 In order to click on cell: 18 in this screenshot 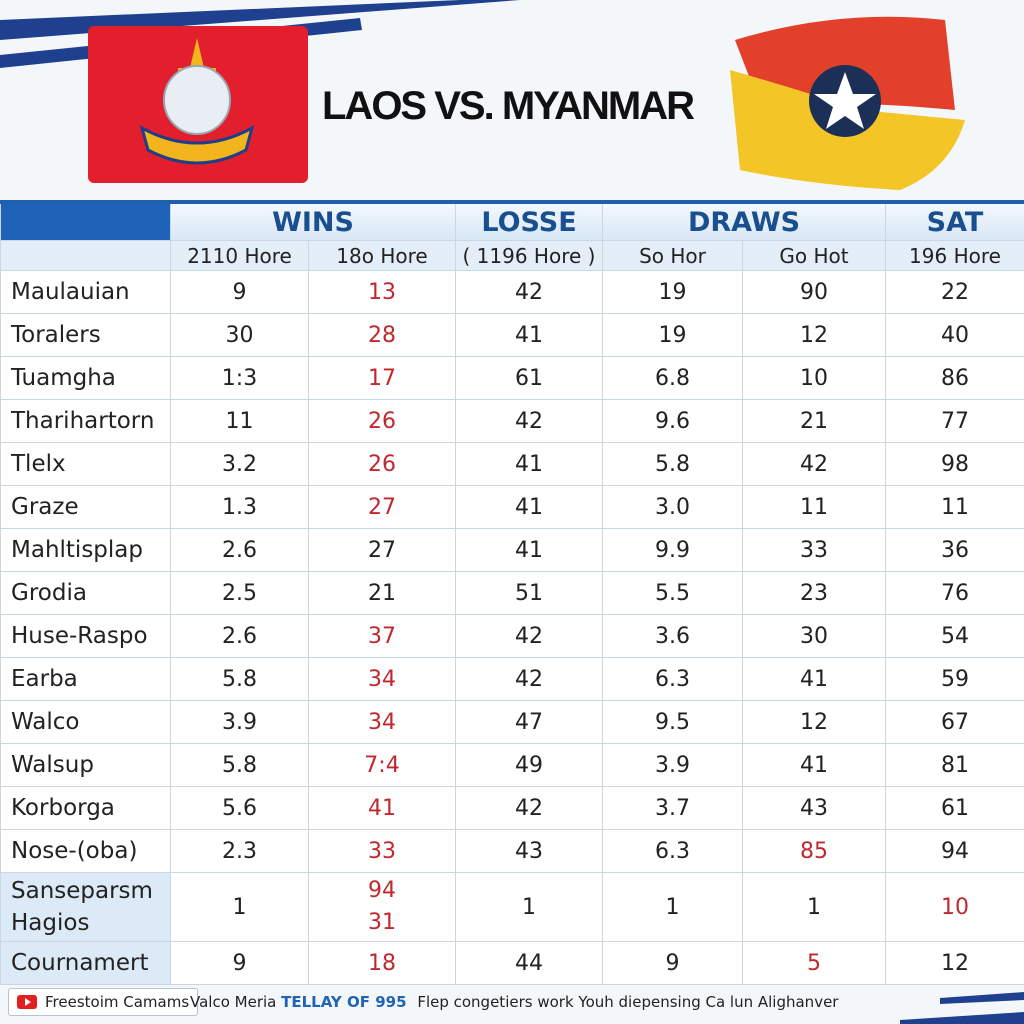, I will do `click(382, 963)`.